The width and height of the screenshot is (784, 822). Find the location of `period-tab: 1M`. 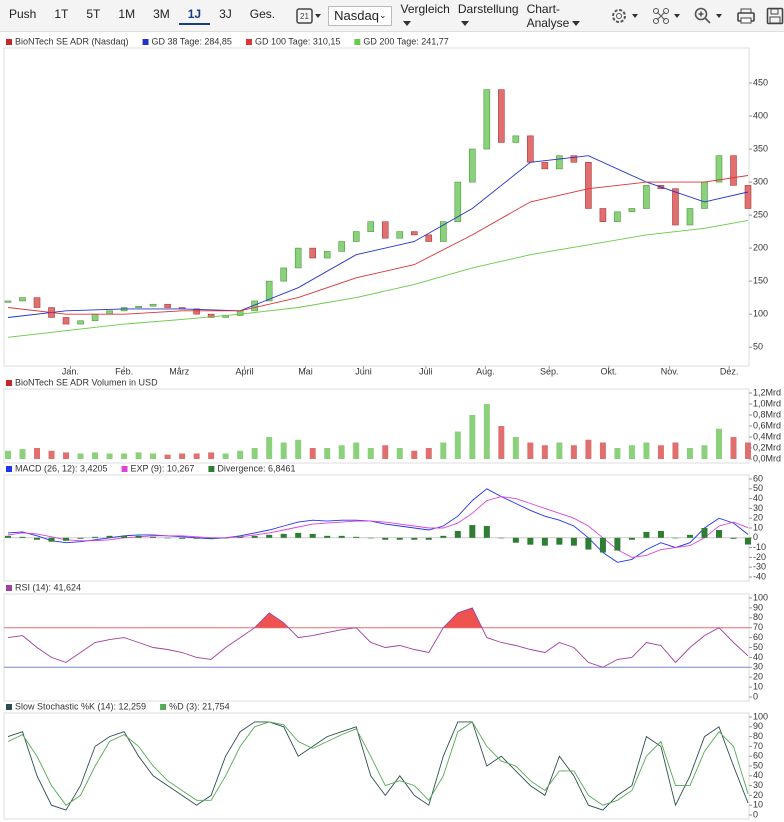

period-tab: 1M is located at coordinates (127, 13).